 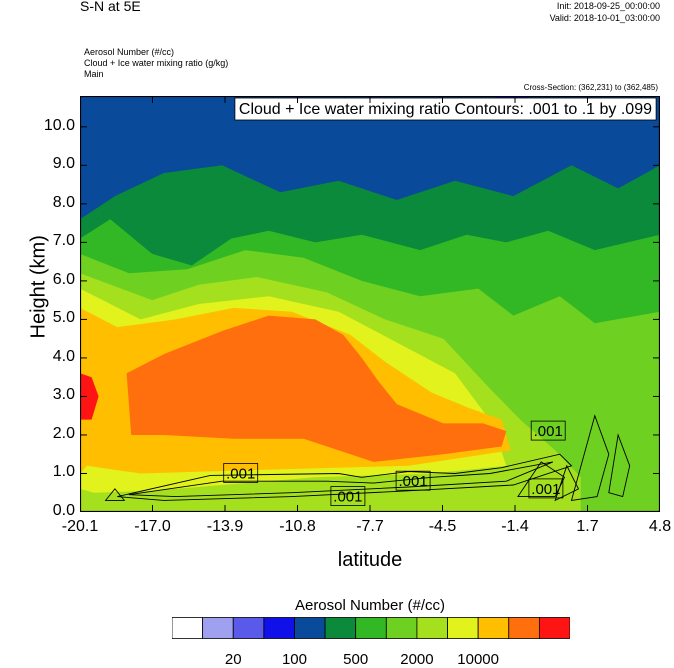 I want to click on contour-label-3: .001, so click(x=412, y=481).